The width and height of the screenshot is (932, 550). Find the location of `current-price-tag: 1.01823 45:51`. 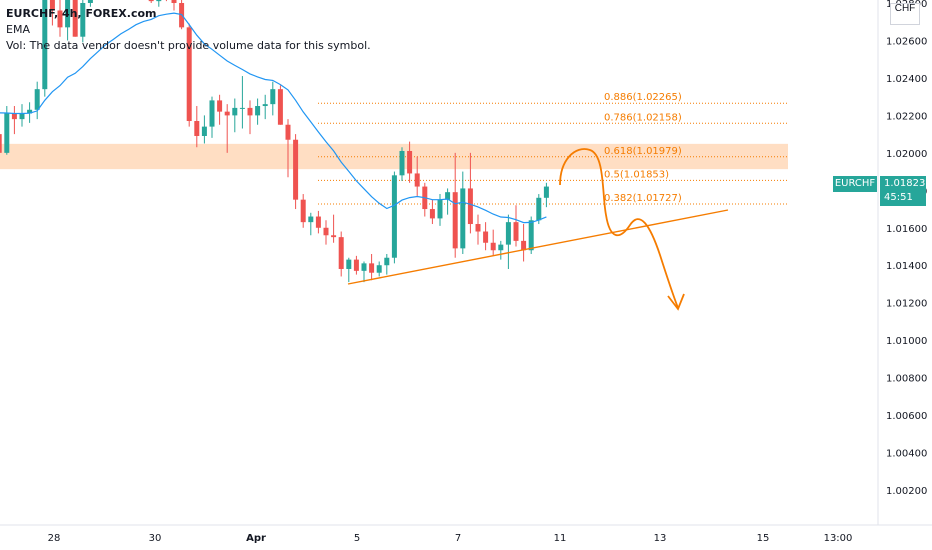

current-price-tag: 1.01823 45:51 is located at coordinates (903, 191).